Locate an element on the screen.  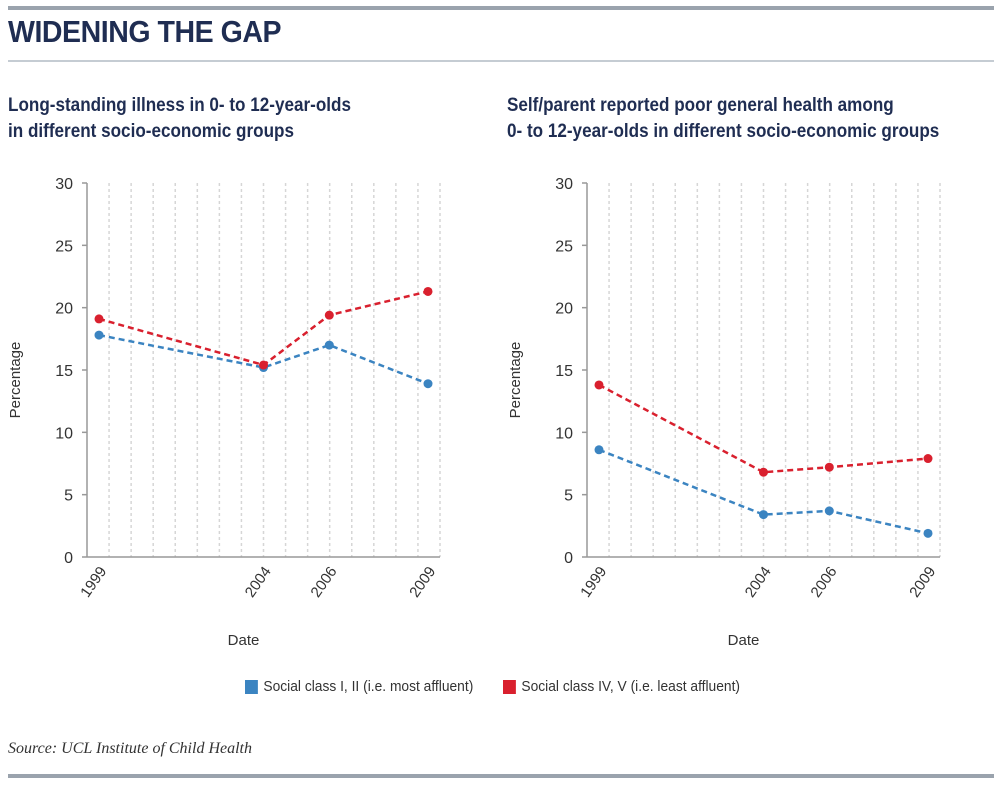
legend-swatch-affluent is located at coordinates (251, 686).